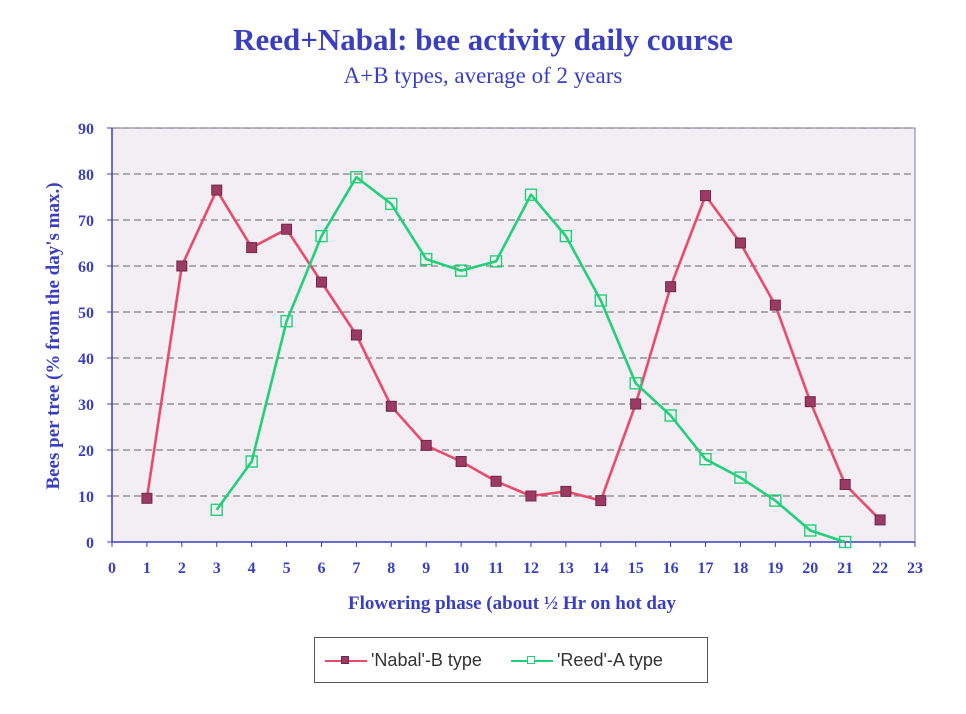 The image size is (966, 714). What do you see at coordinates (356, 568) in the screenshot?
I see `x-tick-label-7: 7` at bounding box center [356, 568].